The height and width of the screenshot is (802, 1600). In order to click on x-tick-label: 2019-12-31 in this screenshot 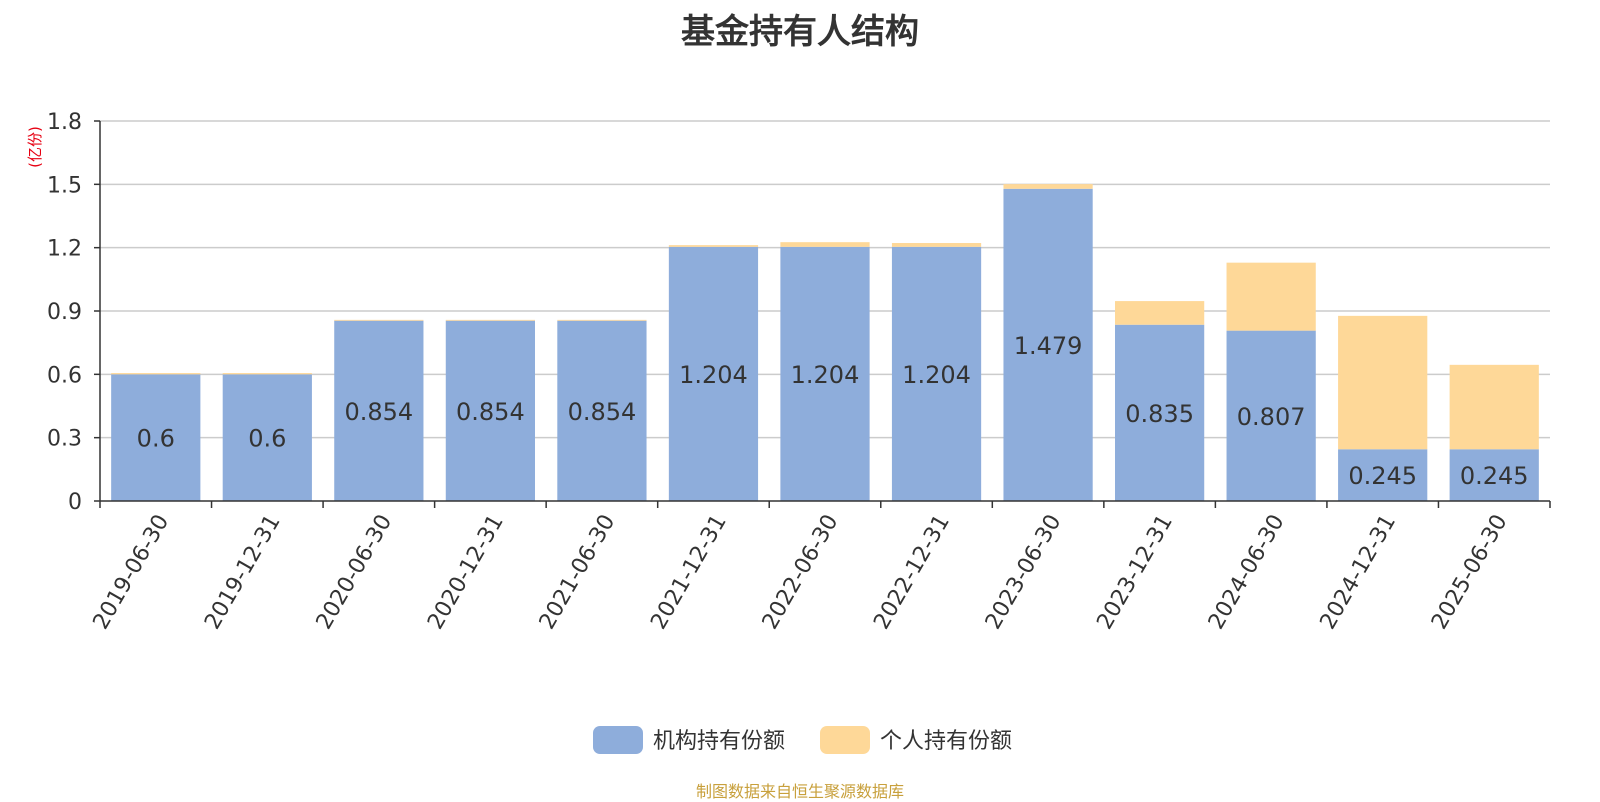, I will do `click(243, 572)`.